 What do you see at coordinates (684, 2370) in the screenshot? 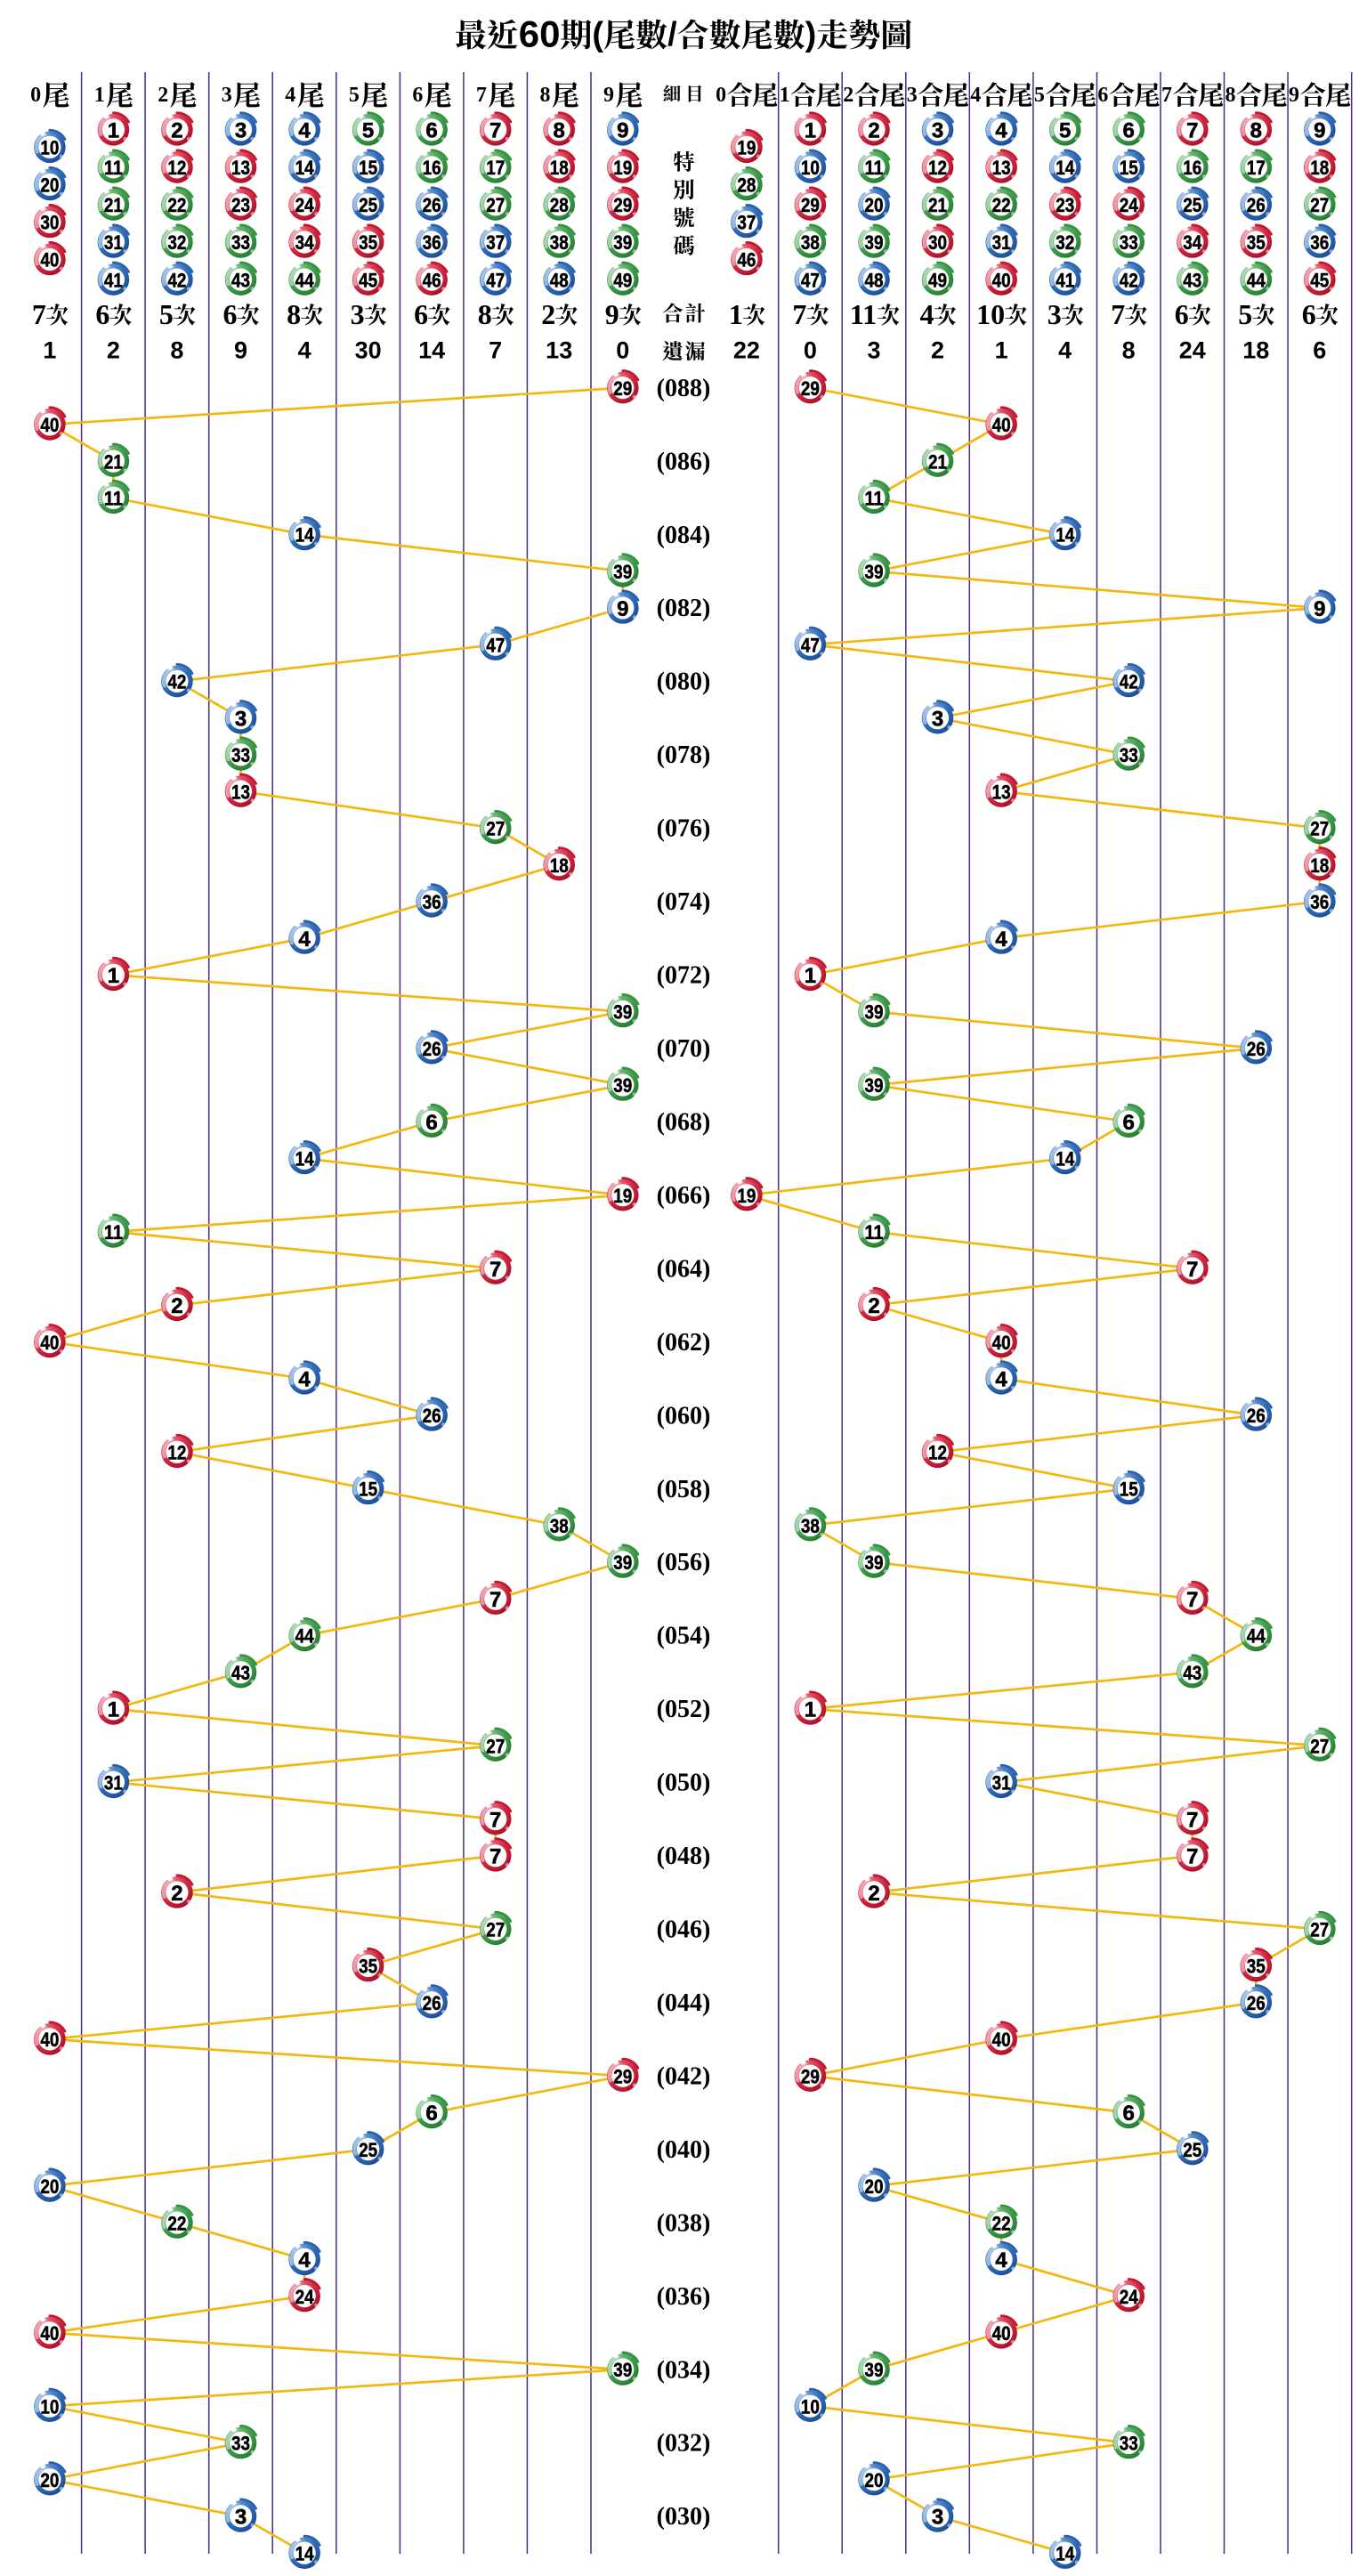
I see `svg-text: (034)` at bounding box center [684, 2370].